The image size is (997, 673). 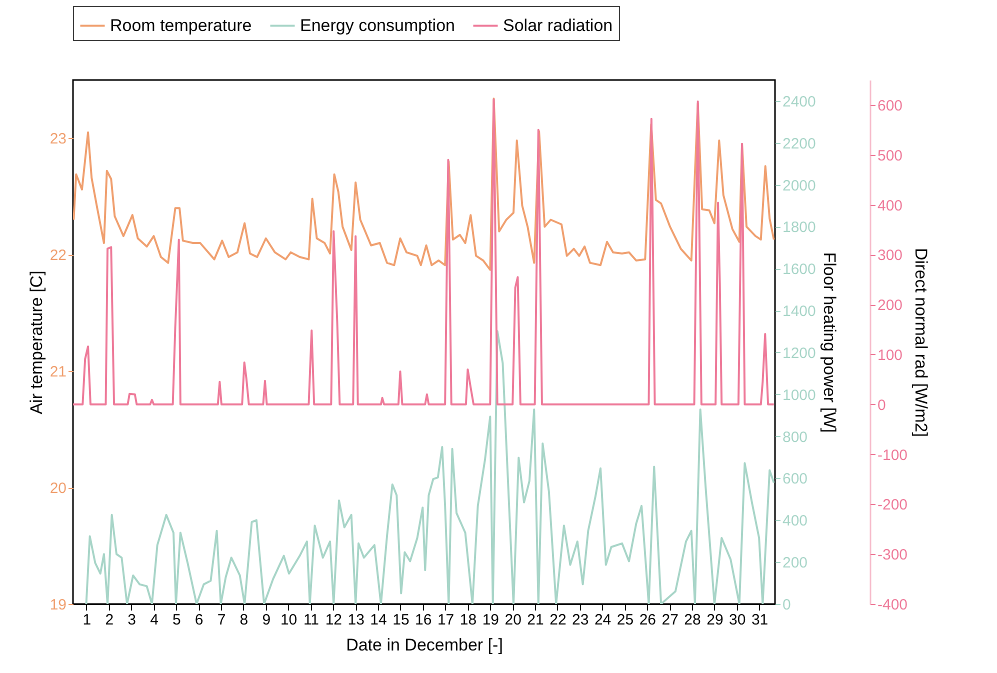 I want to click on y2-tick-label: 1400, so click(x=799, y=311).